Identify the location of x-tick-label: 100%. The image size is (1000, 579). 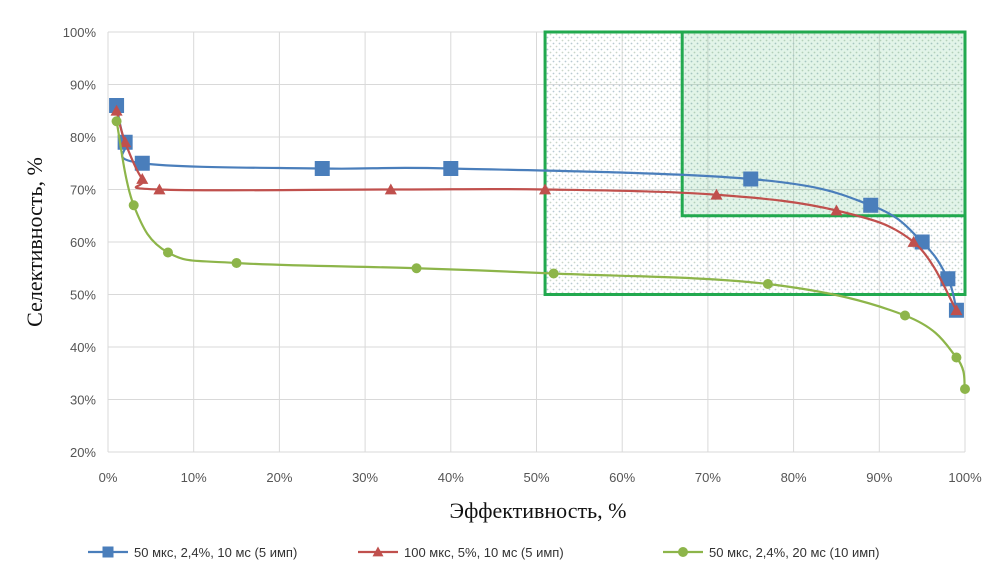
(965, 477).